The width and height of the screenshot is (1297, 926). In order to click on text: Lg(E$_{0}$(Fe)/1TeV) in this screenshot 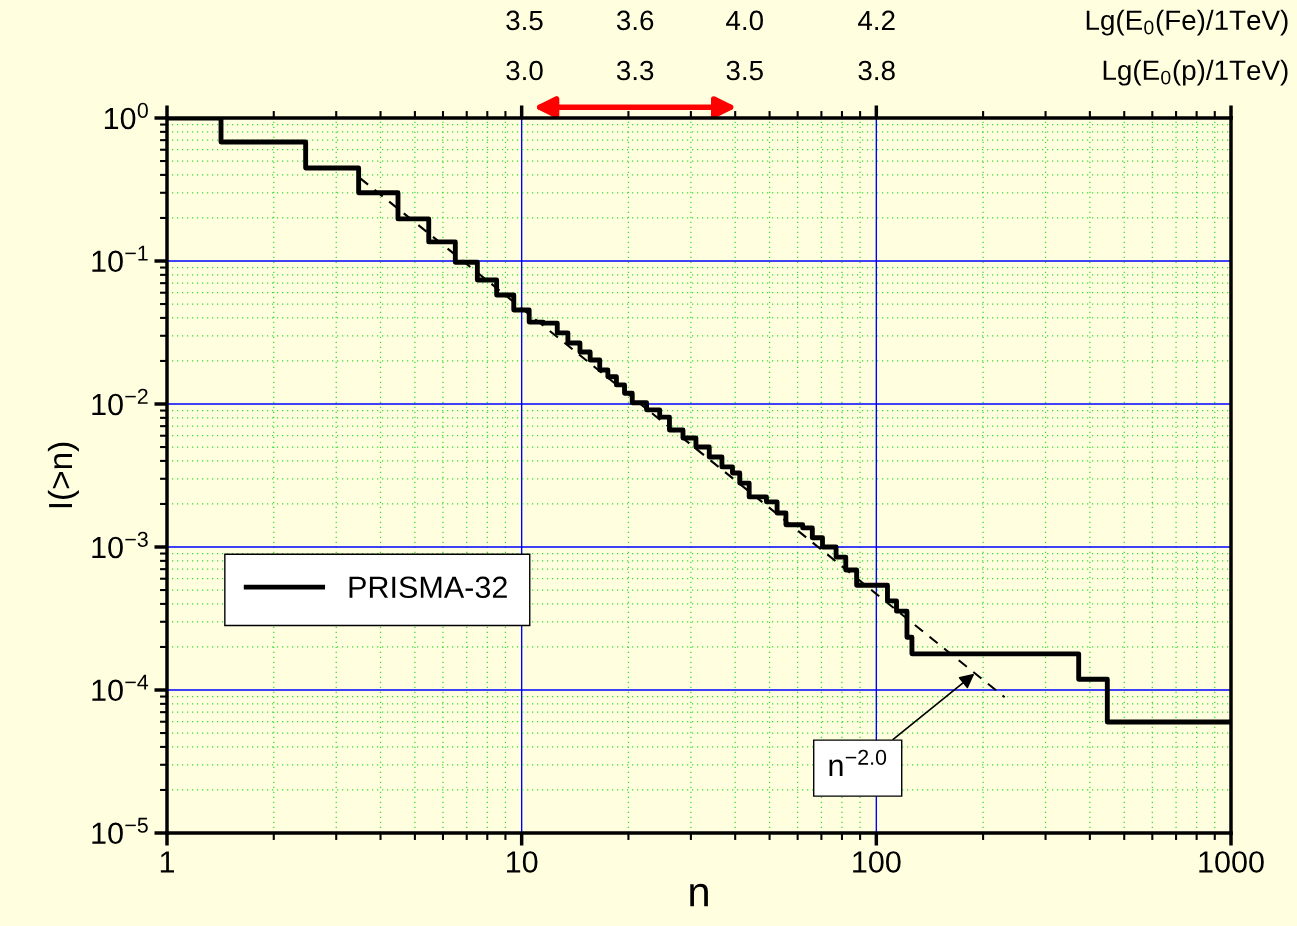, I will do `click(1187, 22)`.